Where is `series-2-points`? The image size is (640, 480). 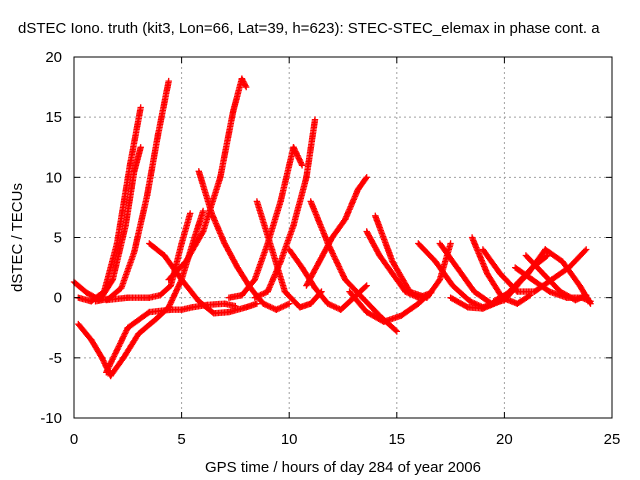
series-2-points is located at coordinates (109, 204).